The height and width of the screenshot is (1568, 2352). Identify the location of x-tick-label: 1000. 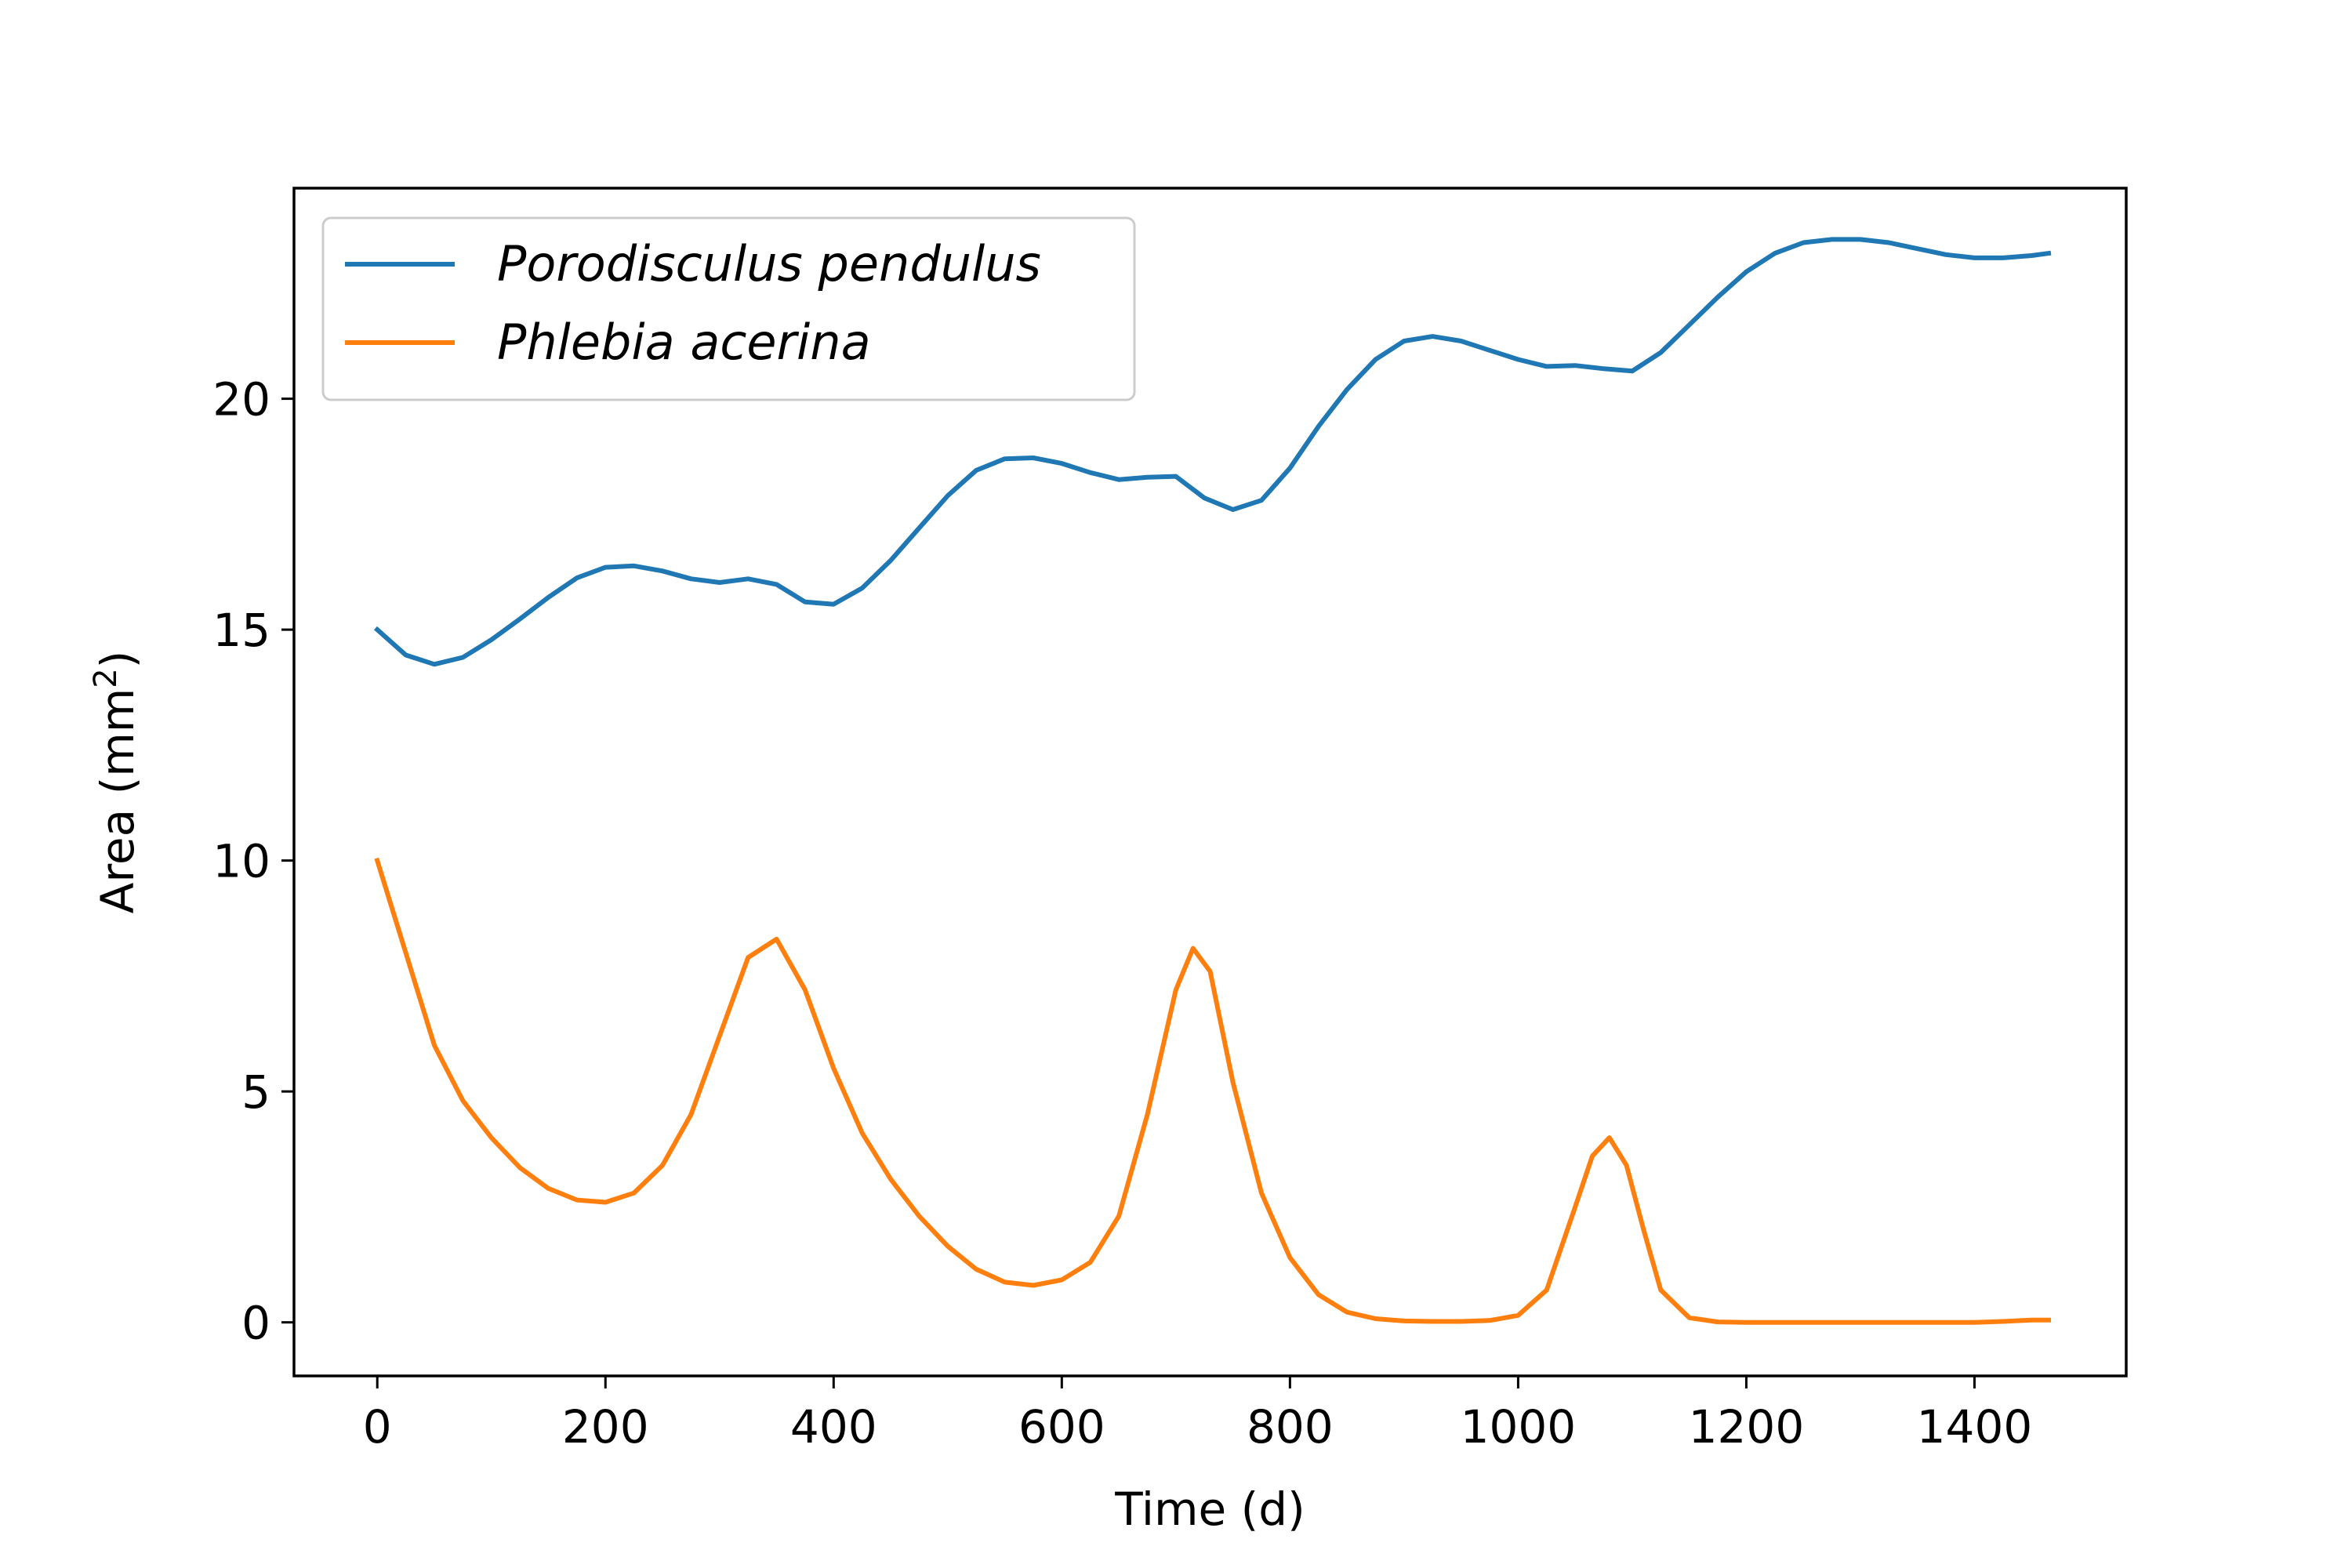
(1519, 1427).